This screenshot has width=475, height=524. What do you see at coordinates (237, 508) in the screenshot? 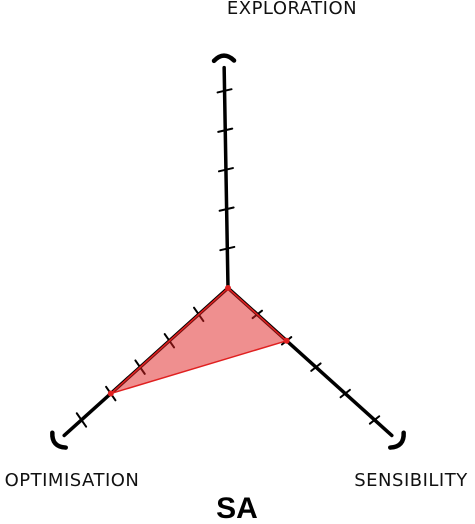
I see `chart-title: SA` at bounding box center [237, 508].